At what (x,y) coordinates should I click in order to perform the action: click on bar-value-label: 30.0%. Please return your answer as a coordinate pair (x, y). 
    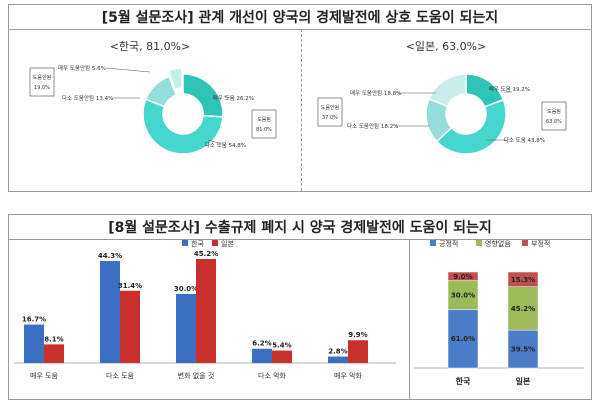
    Looking at the image, I should click on (186, 289).